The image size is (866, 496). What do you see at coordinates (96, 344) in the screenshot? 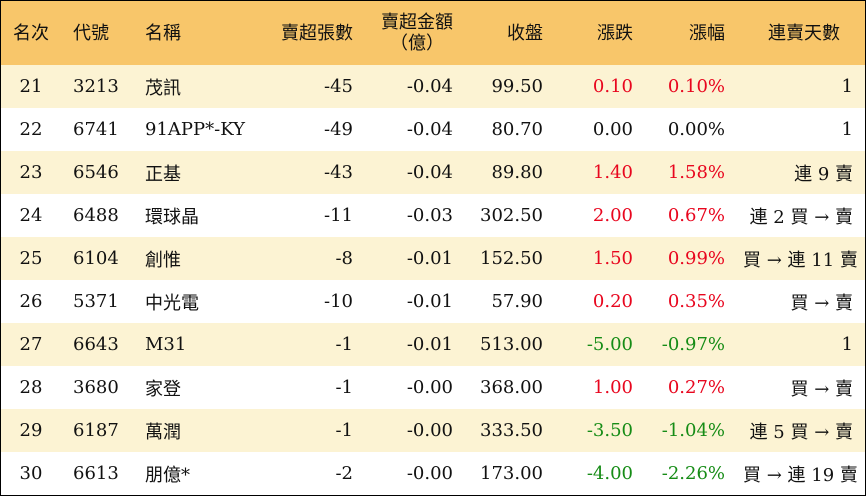
I see `cell-code: 6643` at bounding box center [96, 344].